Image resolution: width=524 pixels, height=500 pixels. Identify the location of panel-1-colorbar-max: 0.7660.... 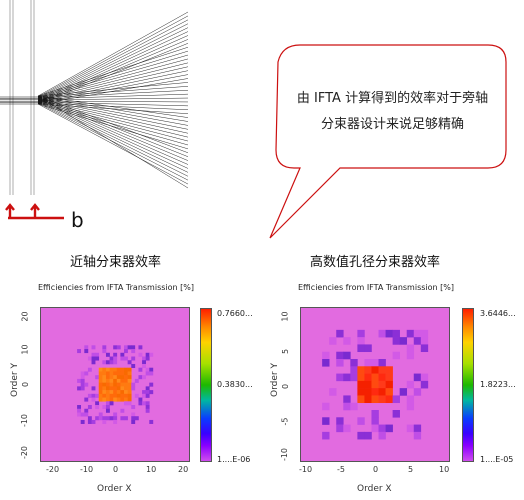
(235, 313).